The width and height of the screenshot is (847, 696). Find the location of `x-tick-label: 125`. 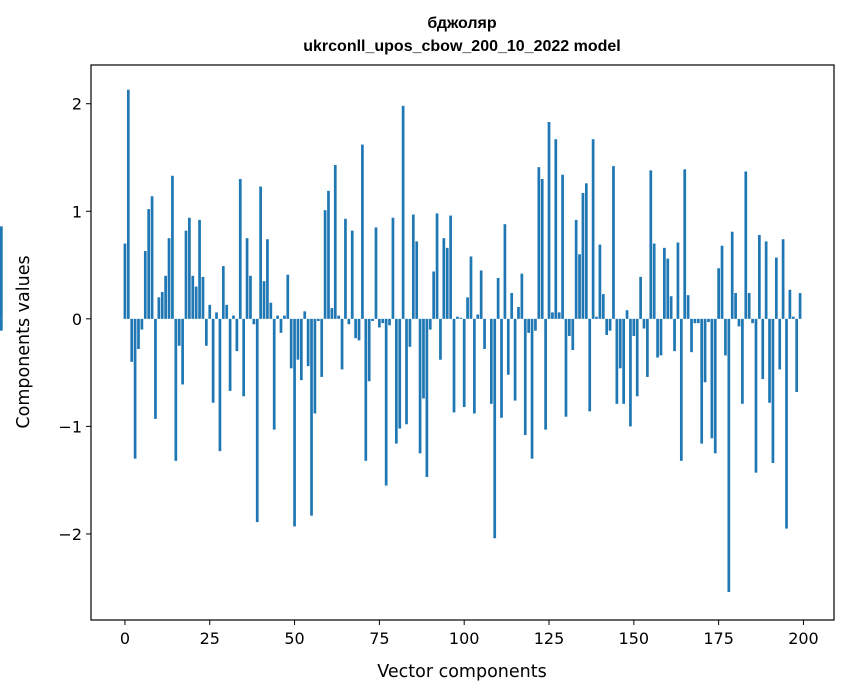

x-tick-label: 125 is located at coordinates (549, 638).